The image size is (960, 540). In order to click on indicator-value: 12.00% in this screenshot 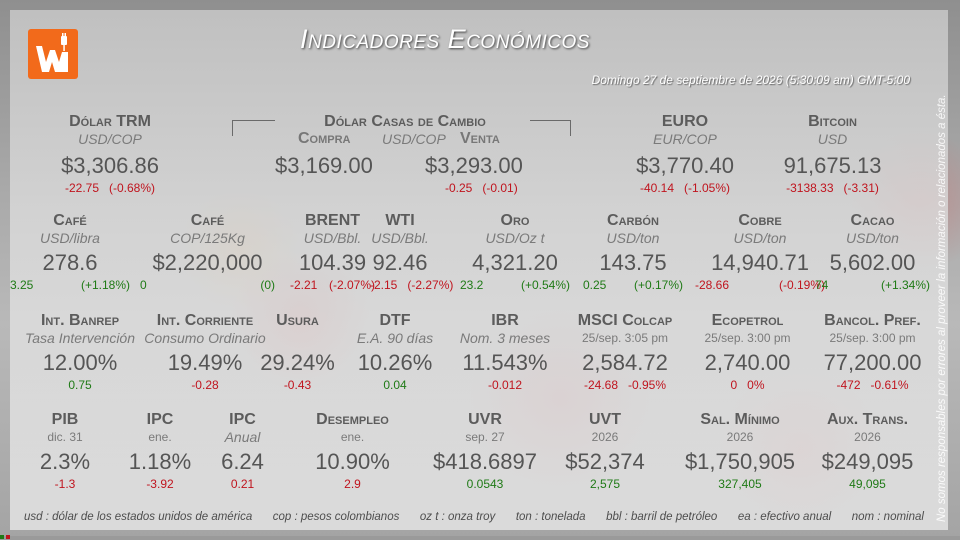, I will do `click(80, 362)`.